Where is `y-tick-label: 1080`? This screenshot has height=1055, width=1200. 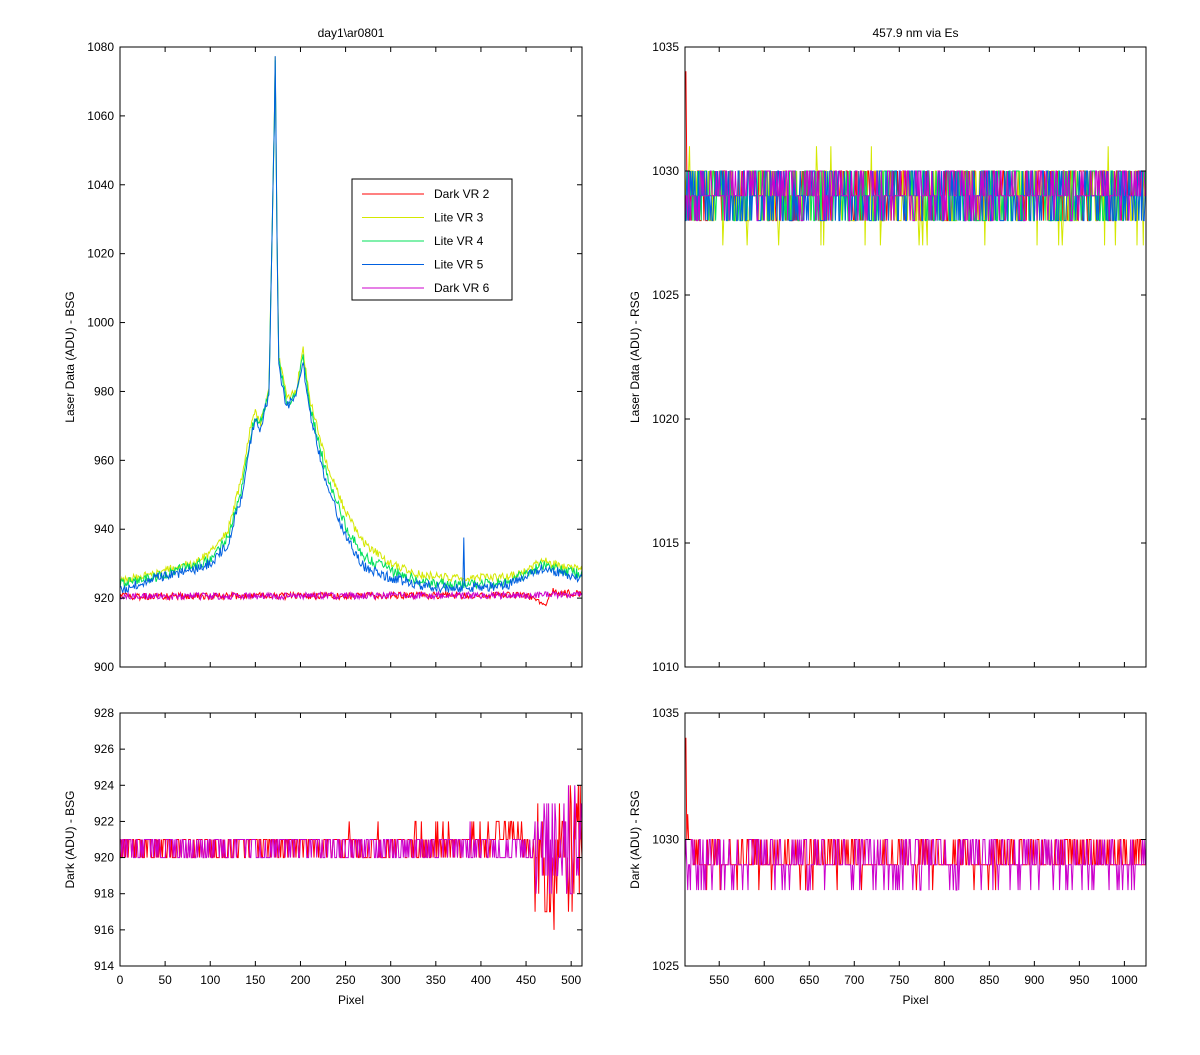 y-tick-label: 1080 is located at coordinates (100, 47).